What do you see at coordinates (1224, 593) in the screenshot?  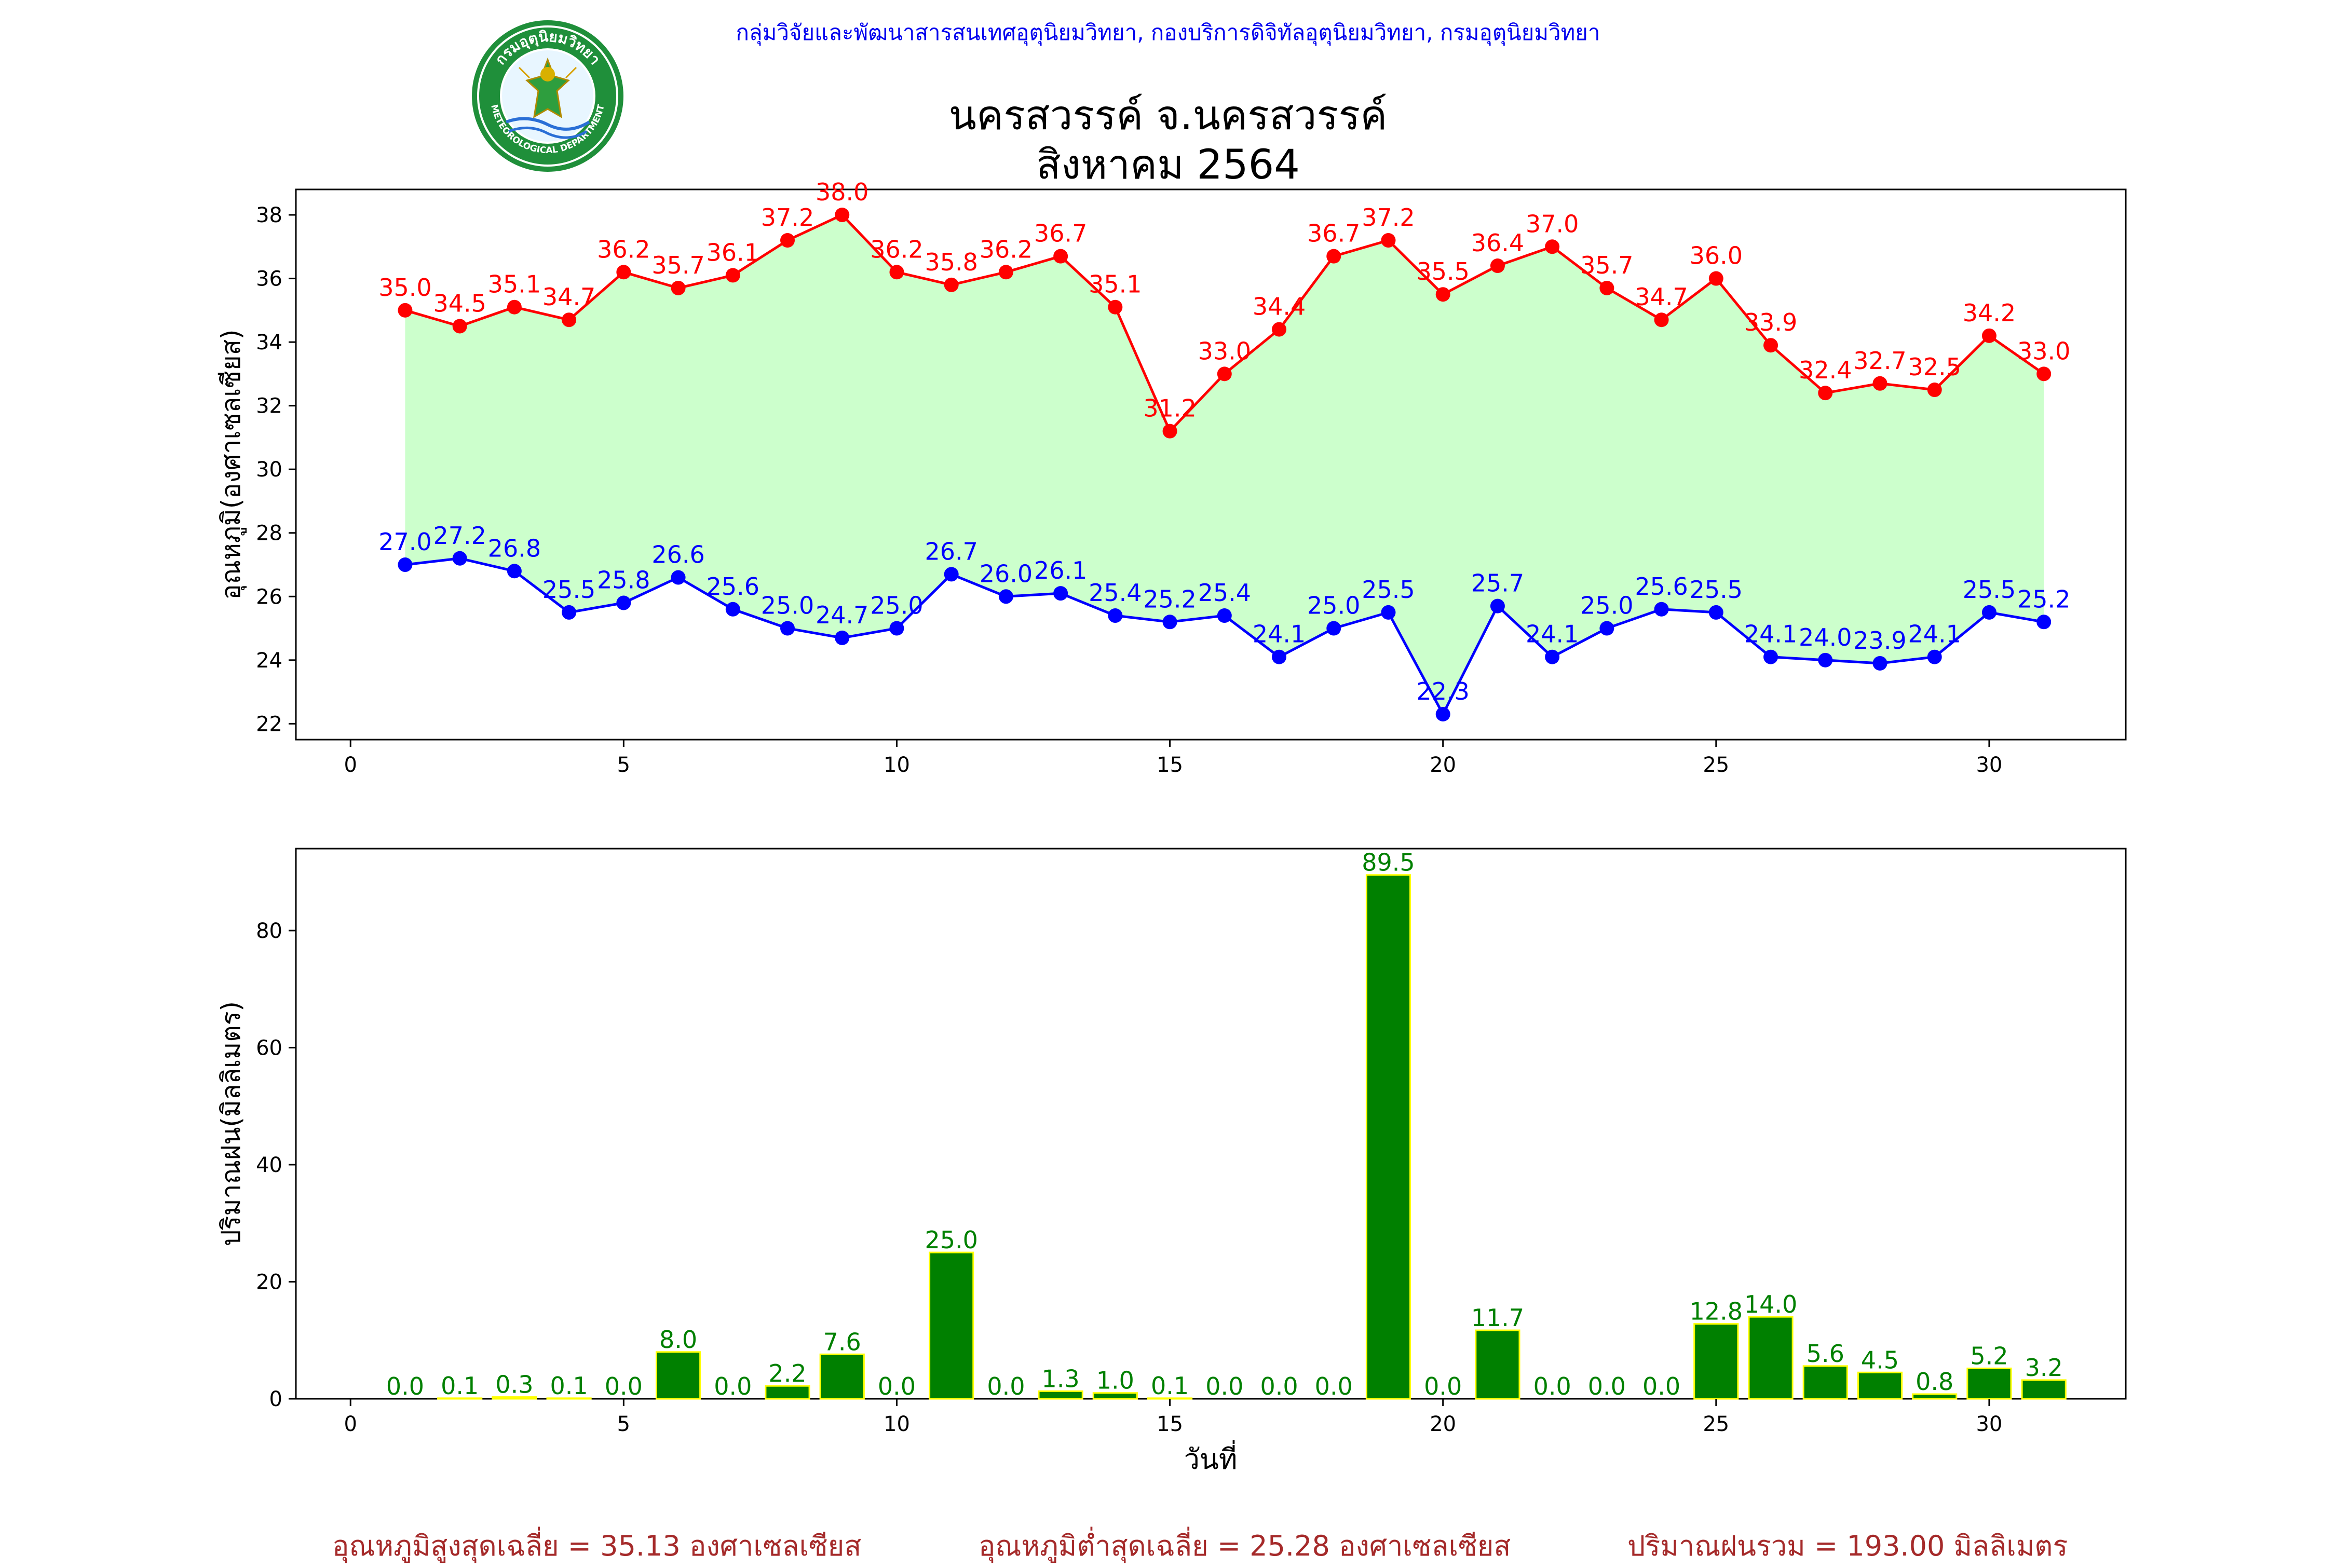 I see `min-temperature-data-label: 25.4` at bounding box center [1224, 593].